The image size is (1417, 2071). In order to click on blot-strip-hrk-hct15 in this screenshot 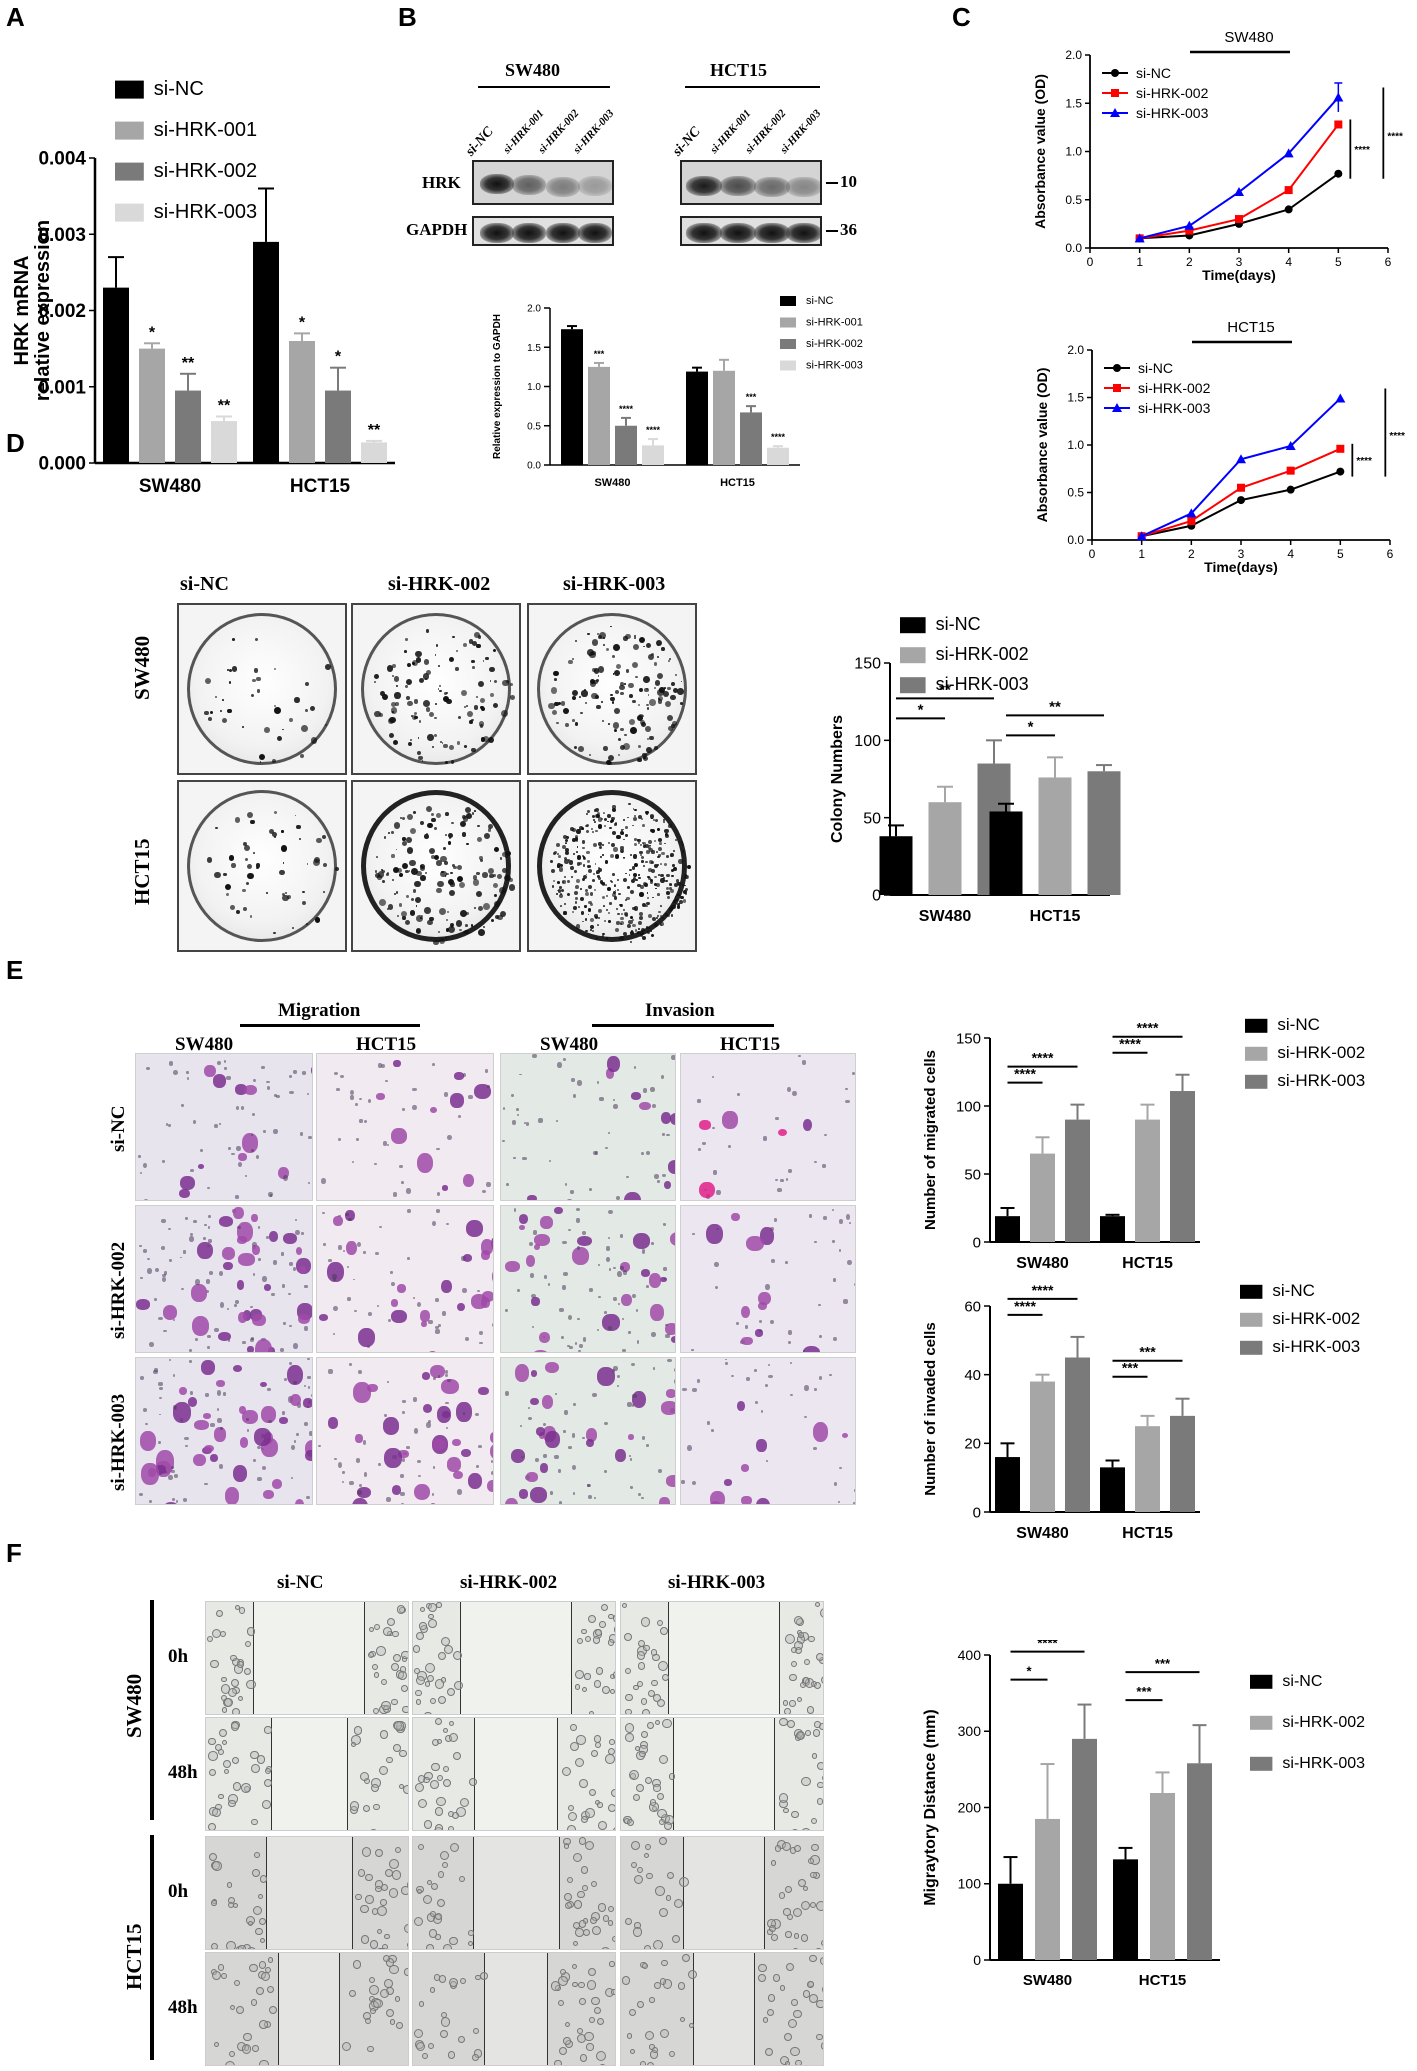, I will do `click(751, 182)`.